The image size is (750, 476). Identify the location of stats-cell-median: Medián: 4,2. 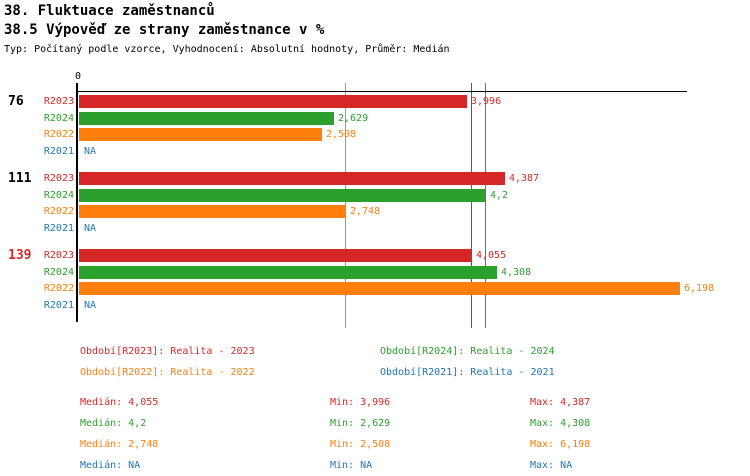
(113, 423).